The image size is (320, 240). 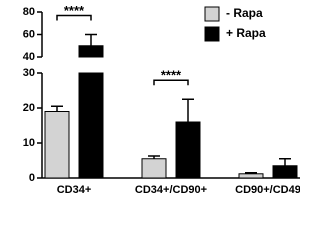 I want to click on y-tick-label: 80, so click(x=29, y=12).